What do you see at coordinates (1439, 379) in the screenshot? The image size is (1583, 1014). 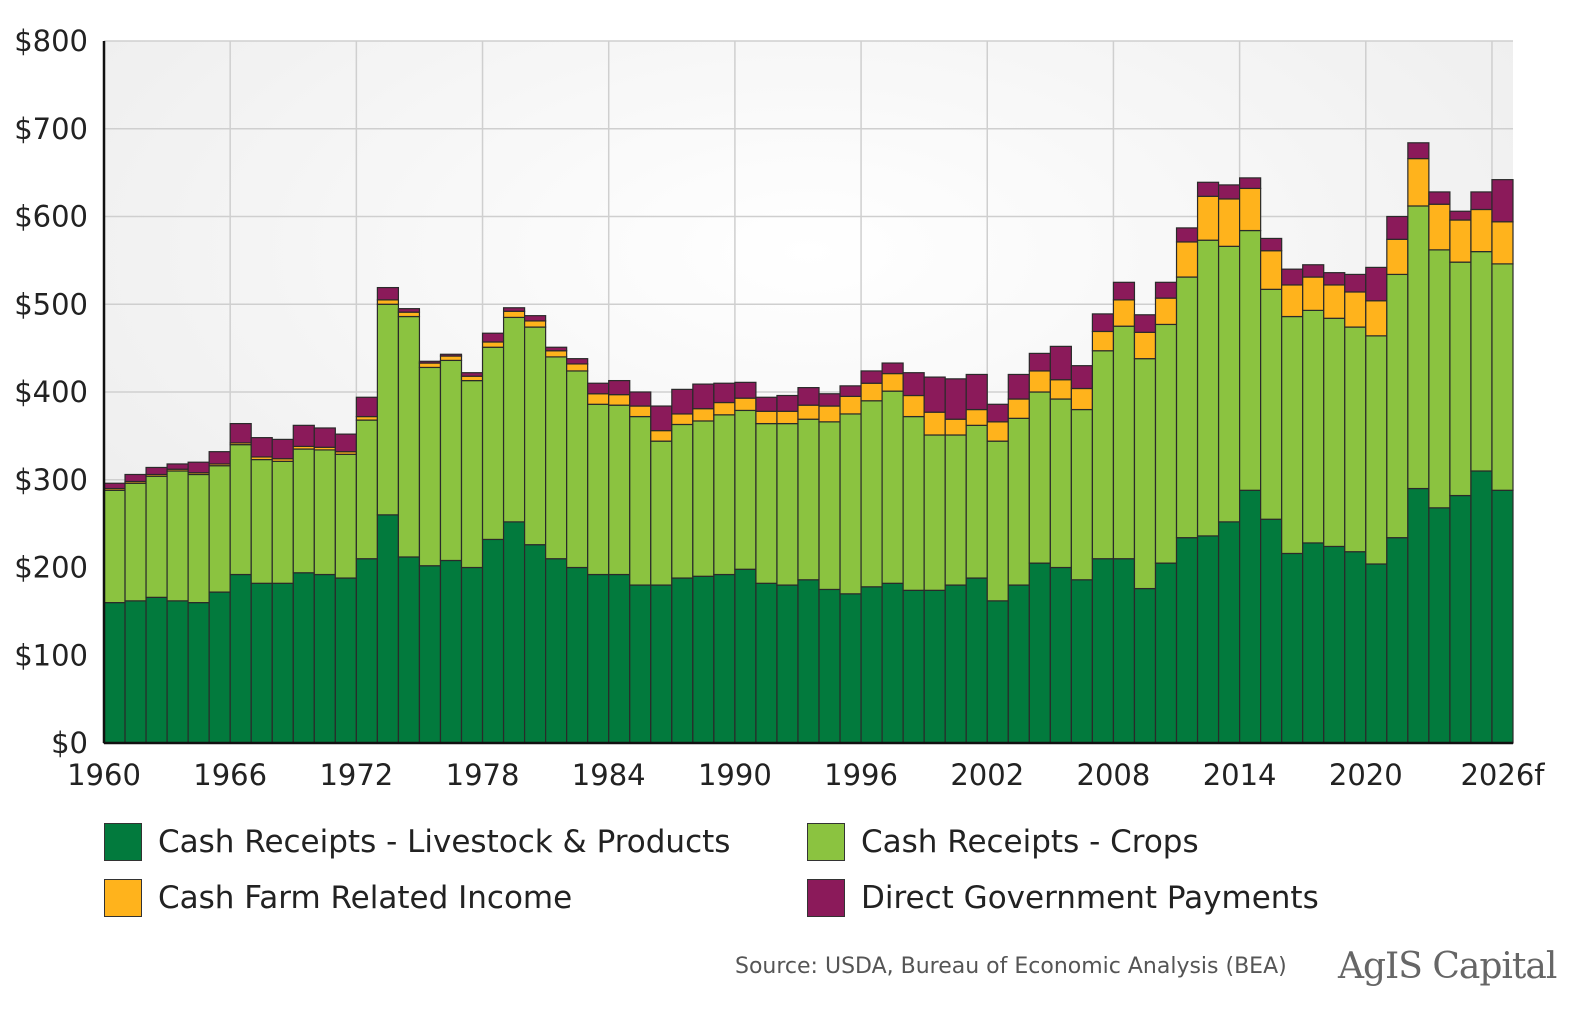 I see `bar-segment-2023-s1` at bounding box center [1439, 379].